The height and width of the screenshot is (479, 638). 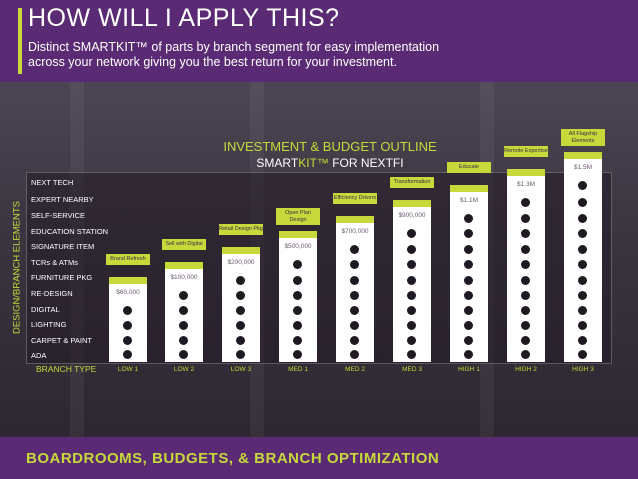 What do you see at coordinates (128, 259) in the screenshot?
I see `column-tag: Brand Refresh` at bounding box center [128, 259].